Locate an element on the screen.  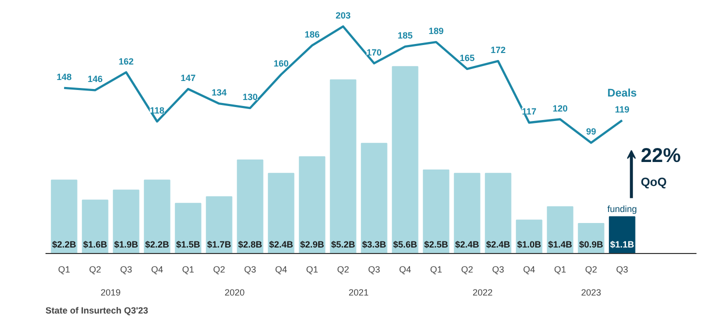
data-label: 186 is located at coordinates (312, 34).